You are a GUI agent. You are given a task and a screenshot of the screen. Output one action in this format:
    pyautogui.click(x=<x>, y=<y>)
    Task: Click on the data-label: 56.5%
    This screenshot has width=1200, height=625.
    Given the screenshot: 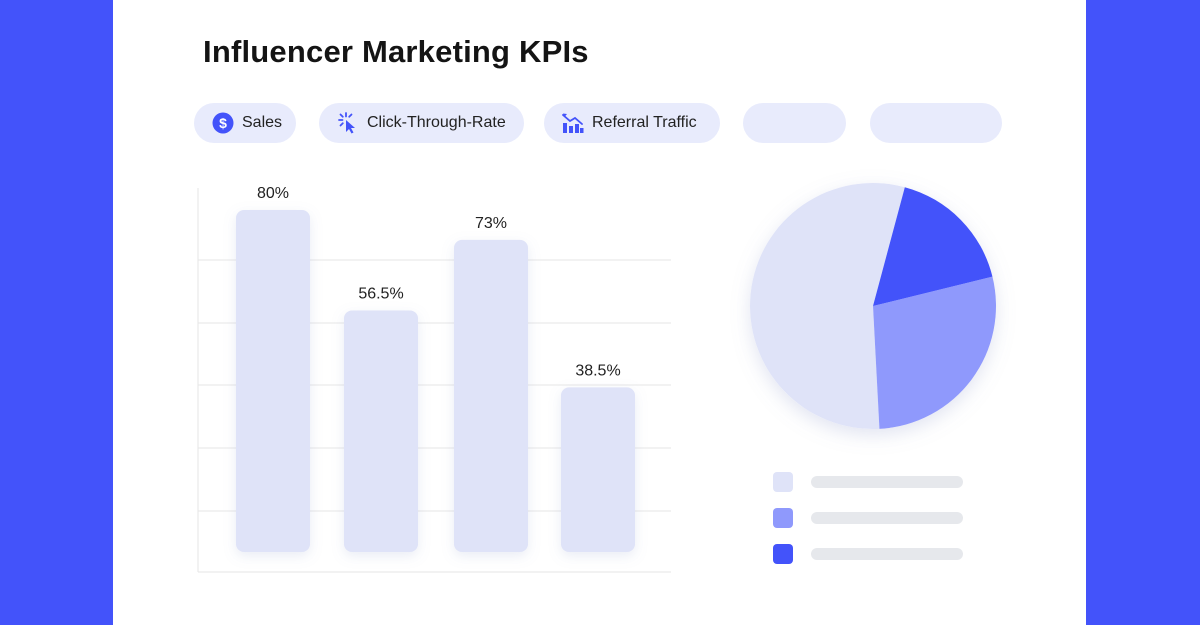 What is the action you would take?
    pyautogui.click(x=380, y=293)
    